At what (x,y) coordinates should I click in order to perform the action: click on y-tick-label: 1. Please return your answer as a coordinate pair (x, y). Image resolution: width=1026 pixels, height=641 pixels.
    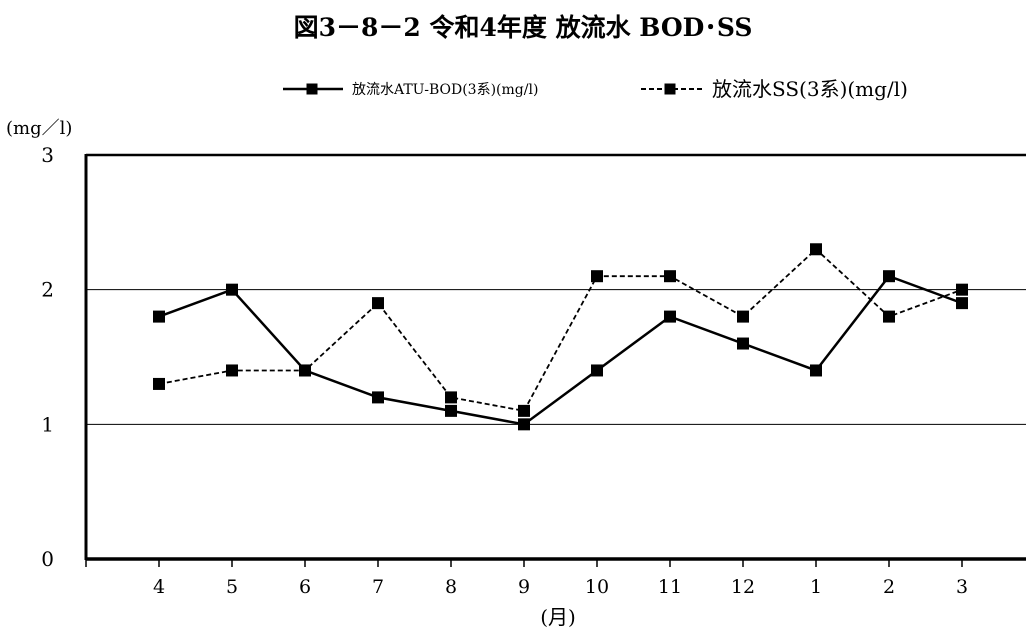
    Looking at the image, I should click on (47, 424).